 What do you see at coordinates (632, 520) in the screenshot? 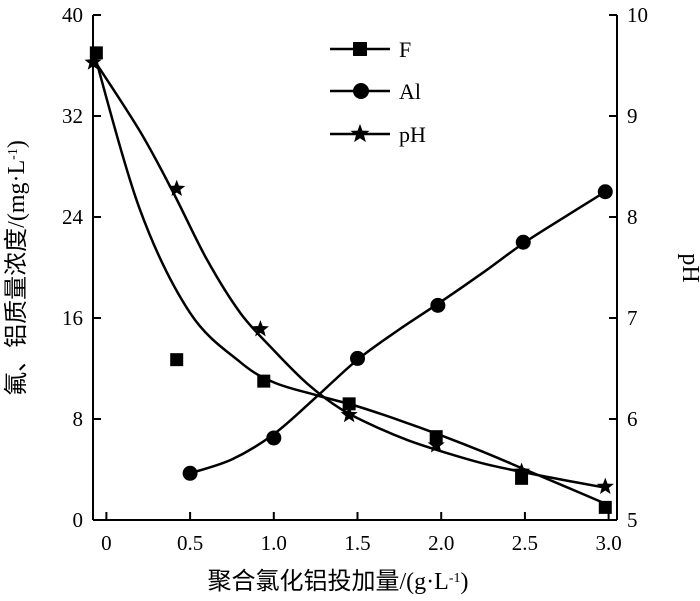
I see `y2-tick-label: 5` at bounding box center [632, 520].